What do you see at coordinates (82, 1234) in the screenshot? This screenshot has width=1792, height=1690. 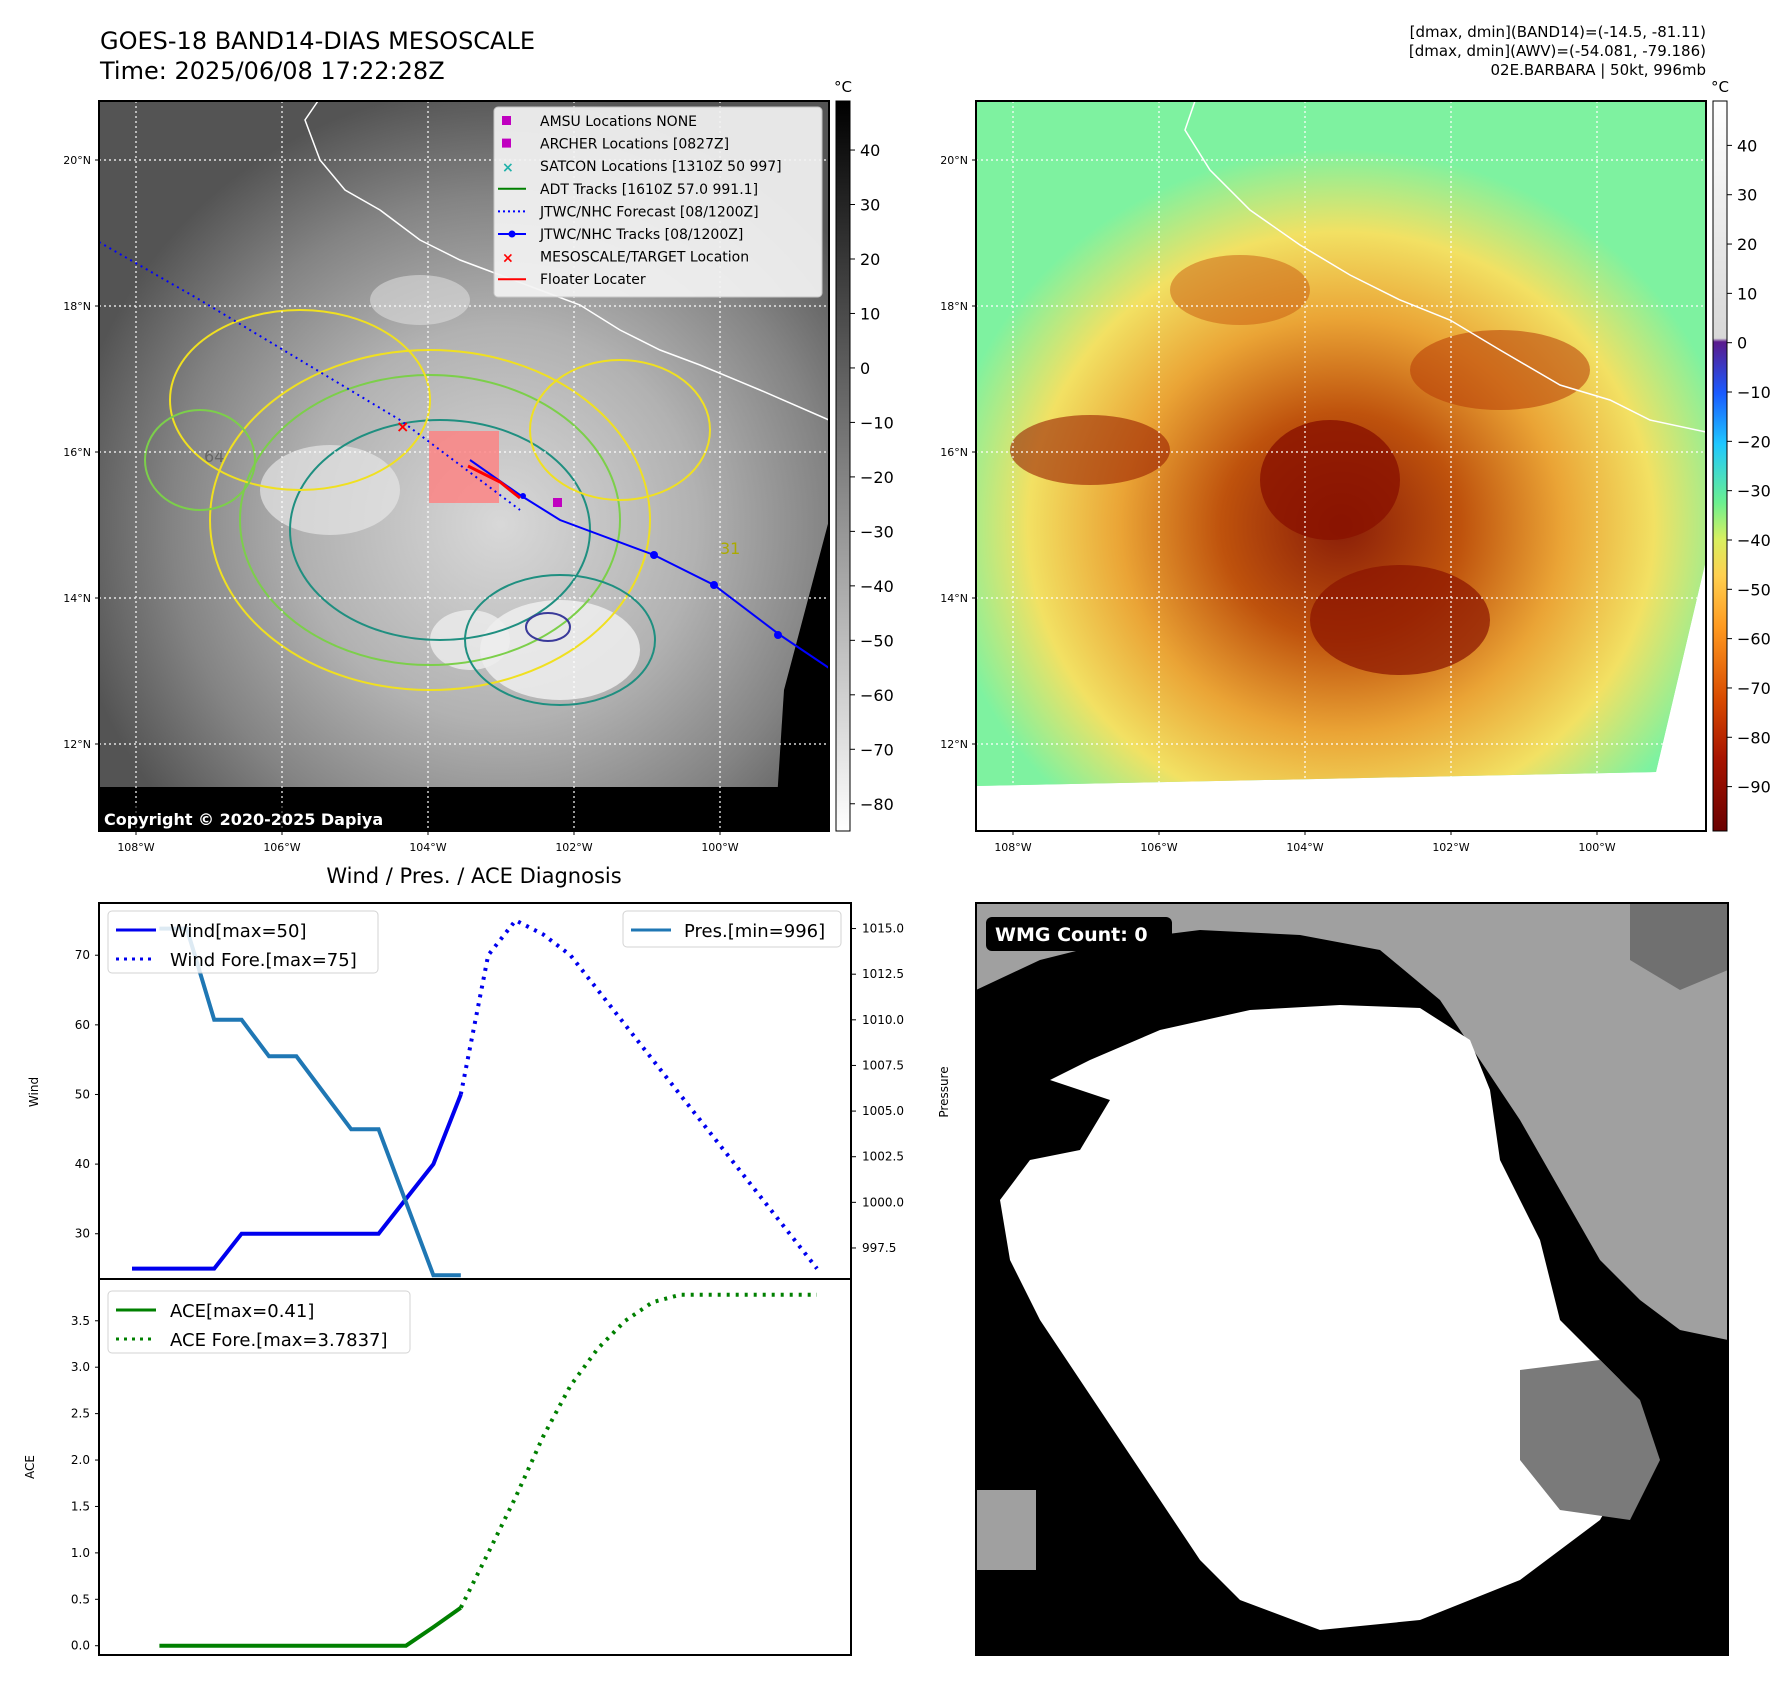 I see `wind-tick-label: 30` at bounding box center [82, 1234].